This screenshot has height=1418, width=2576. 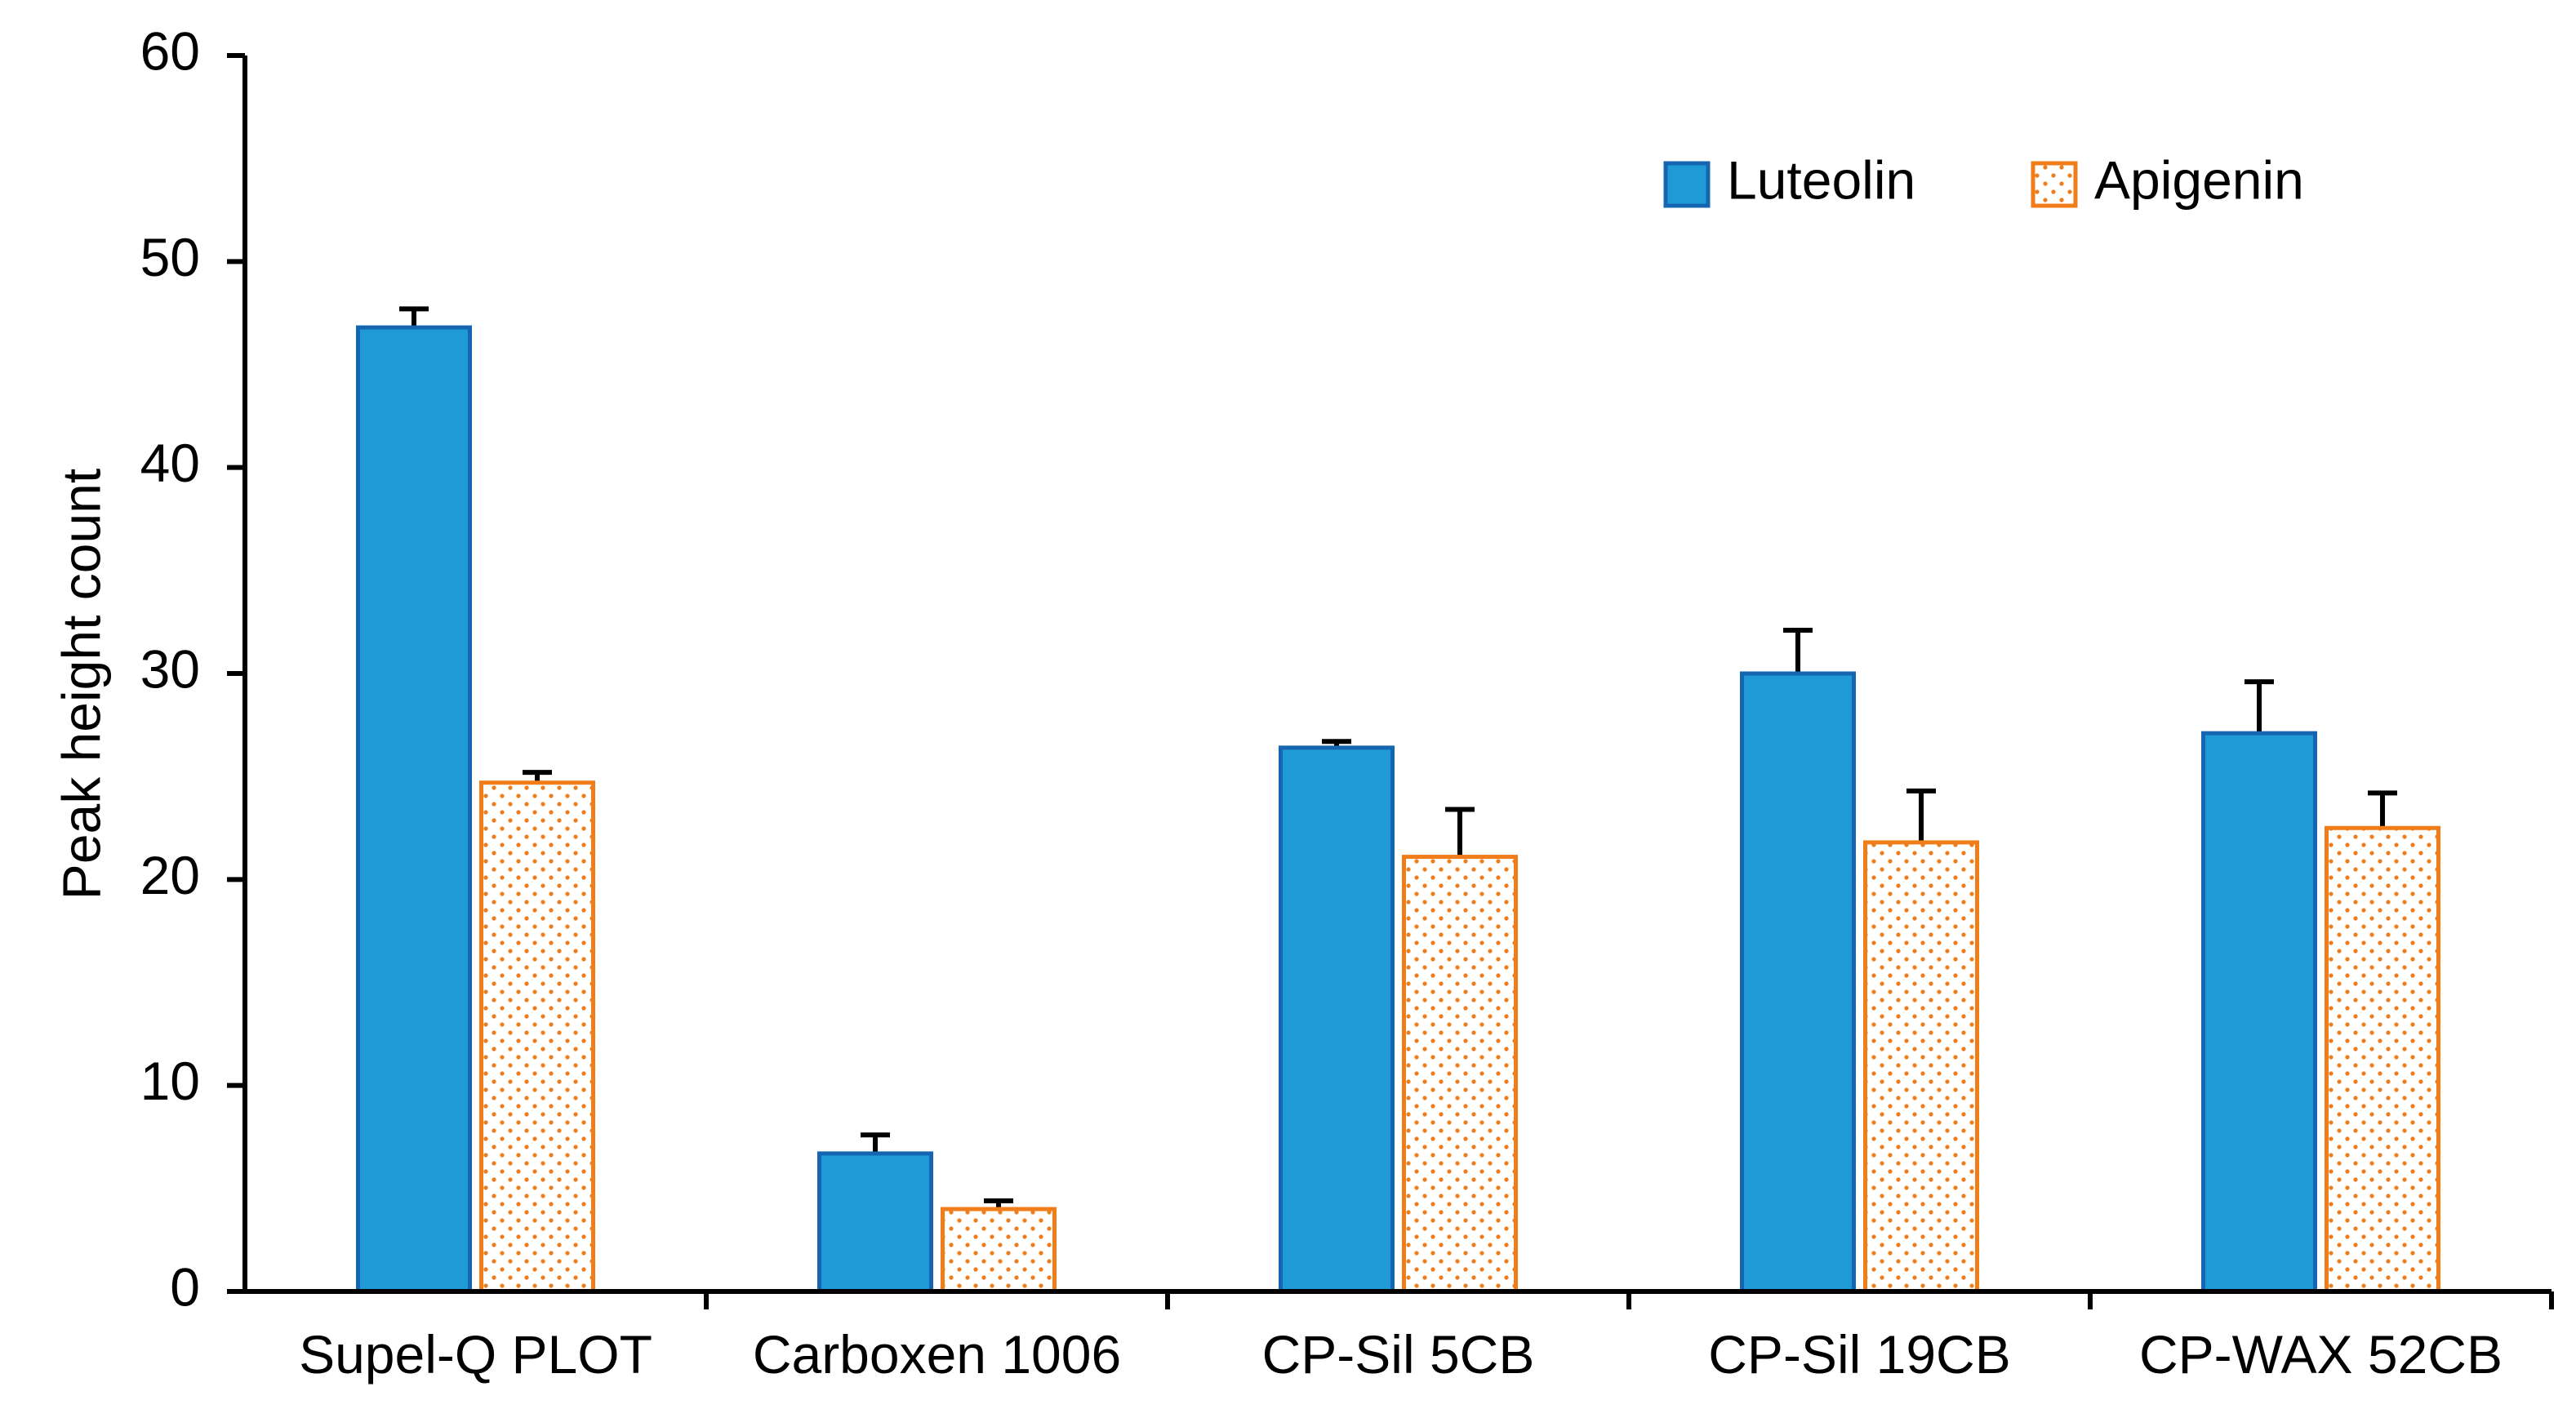 What do you see at coordinates (81, 684) in the screenshot?
I see `y-axis-title: Peak height count` at bounding box center [81, 684].